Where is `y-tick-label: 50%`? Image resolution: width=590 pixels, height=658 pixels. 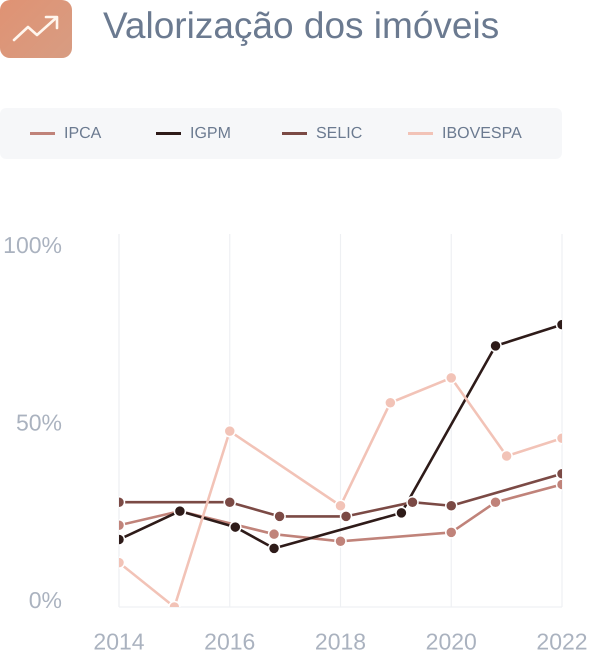
y-tick-label: 50% is located at coordinates (39, 422).